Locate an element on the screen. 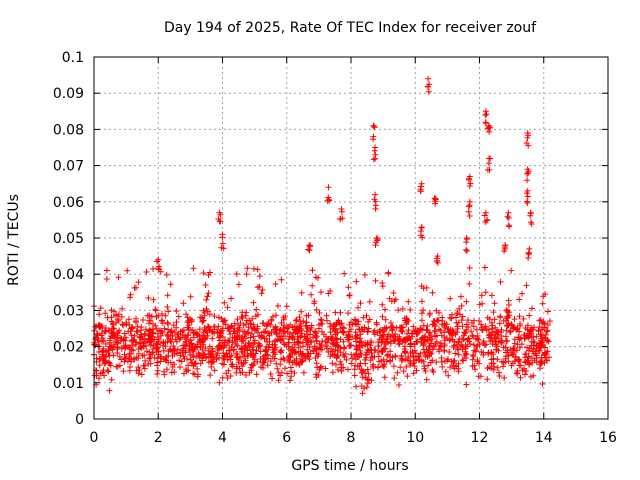 This screenshot has height=480, width=640. y-tick-label: 0.01 is located at coordinates (68, 384).